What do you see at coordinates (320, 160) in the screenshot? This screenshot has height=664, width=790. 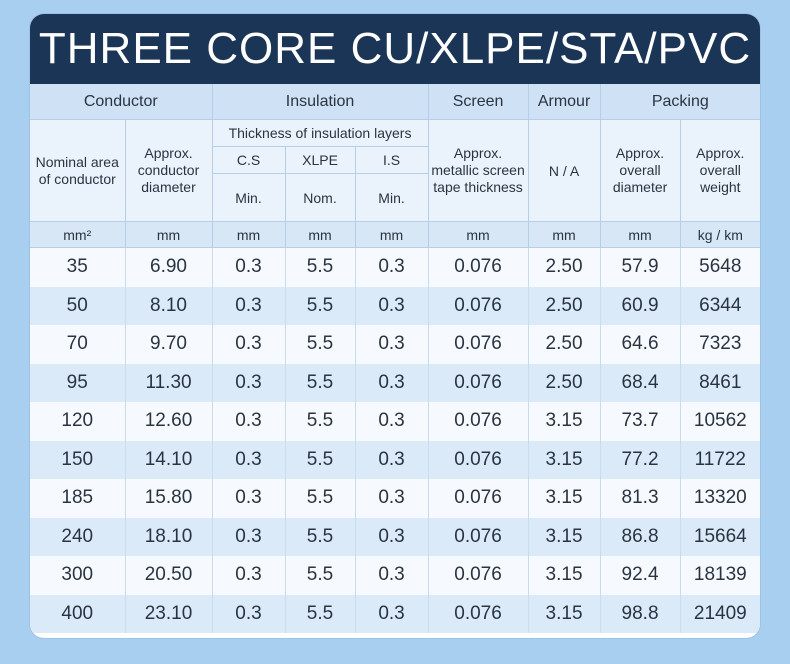 I see `header-xlpe: XLPE` at bounding box center [320, 160].